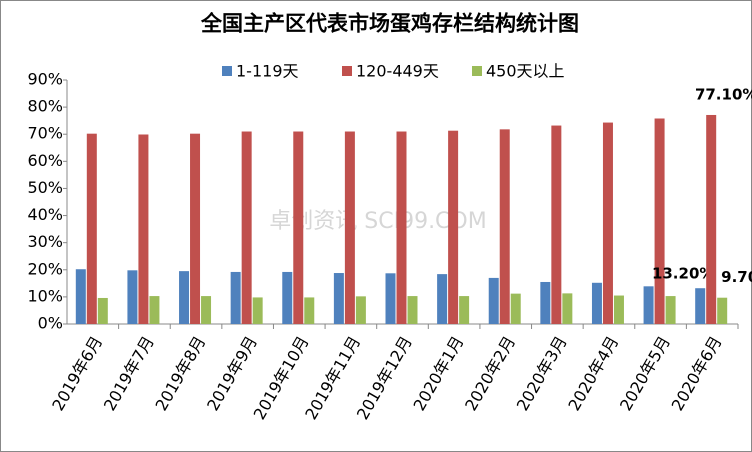 The width and height of the screenshot is (752, 452). Describe the element at coordinates (683, 274) in the screenshot. I see `data-label: 13.20%` at that location.